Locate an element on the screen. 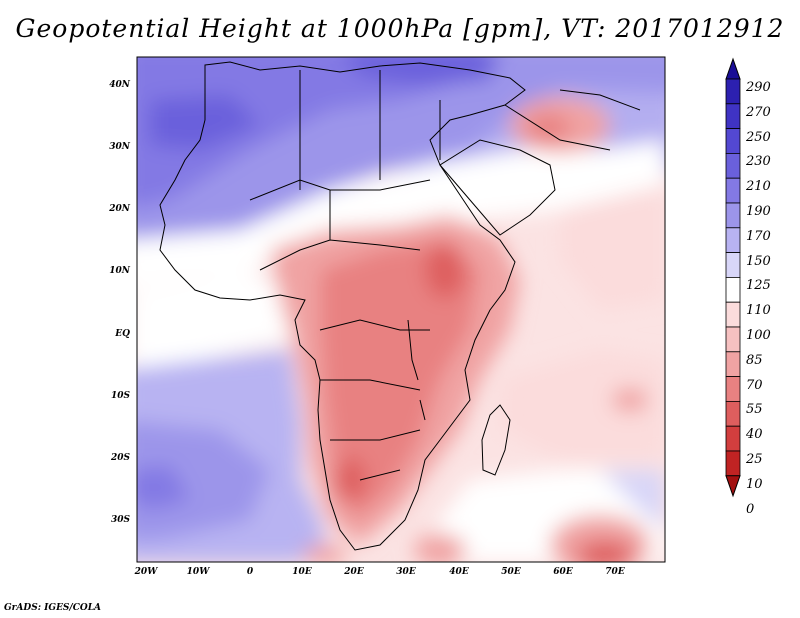 The width and height of the screenshot is (800, 618). lon-label: 40E is located at coordinates (459, 572).